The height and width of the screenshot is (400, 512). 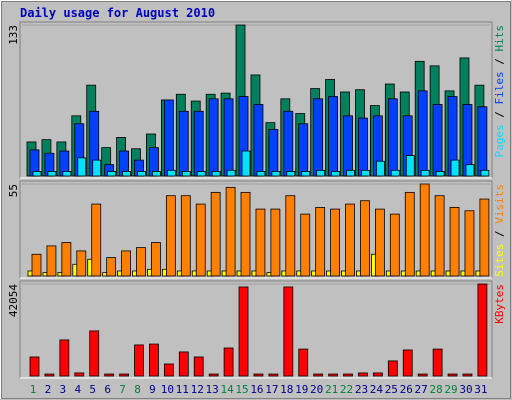 What do you see at coordinates (406, 389) in the screenshot?
I see `x-tick-label: 26` at bounding box center [406, 389].